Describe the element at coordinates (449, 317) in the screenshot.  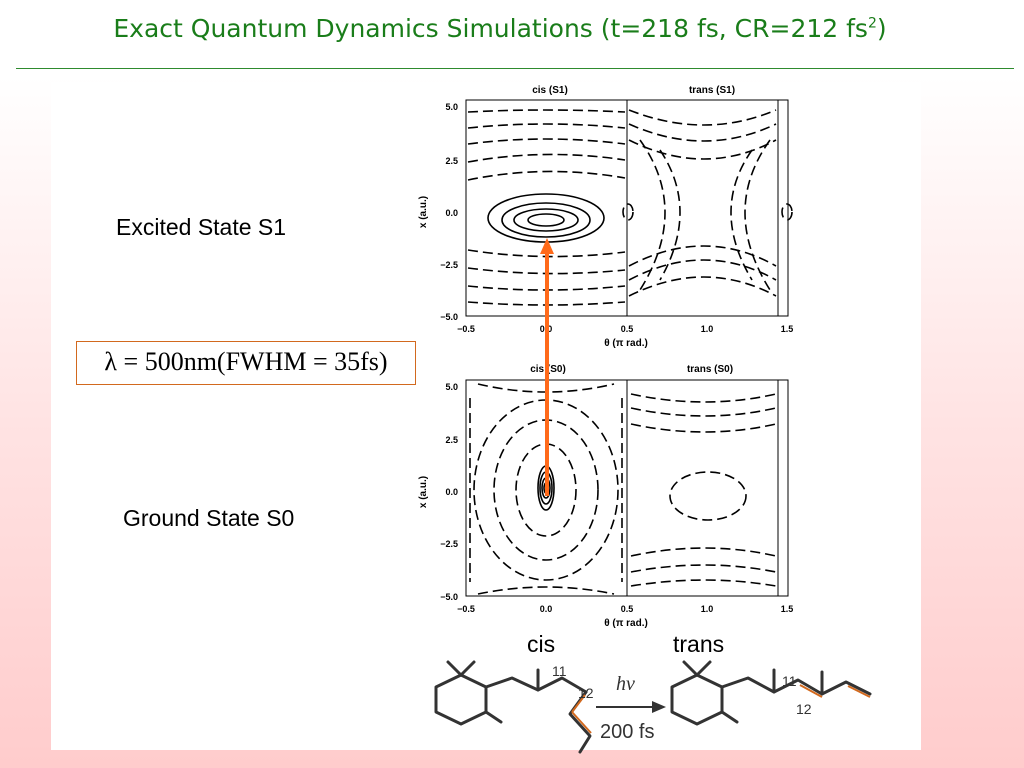
I see `s1-ytick: −5.0` at that location.